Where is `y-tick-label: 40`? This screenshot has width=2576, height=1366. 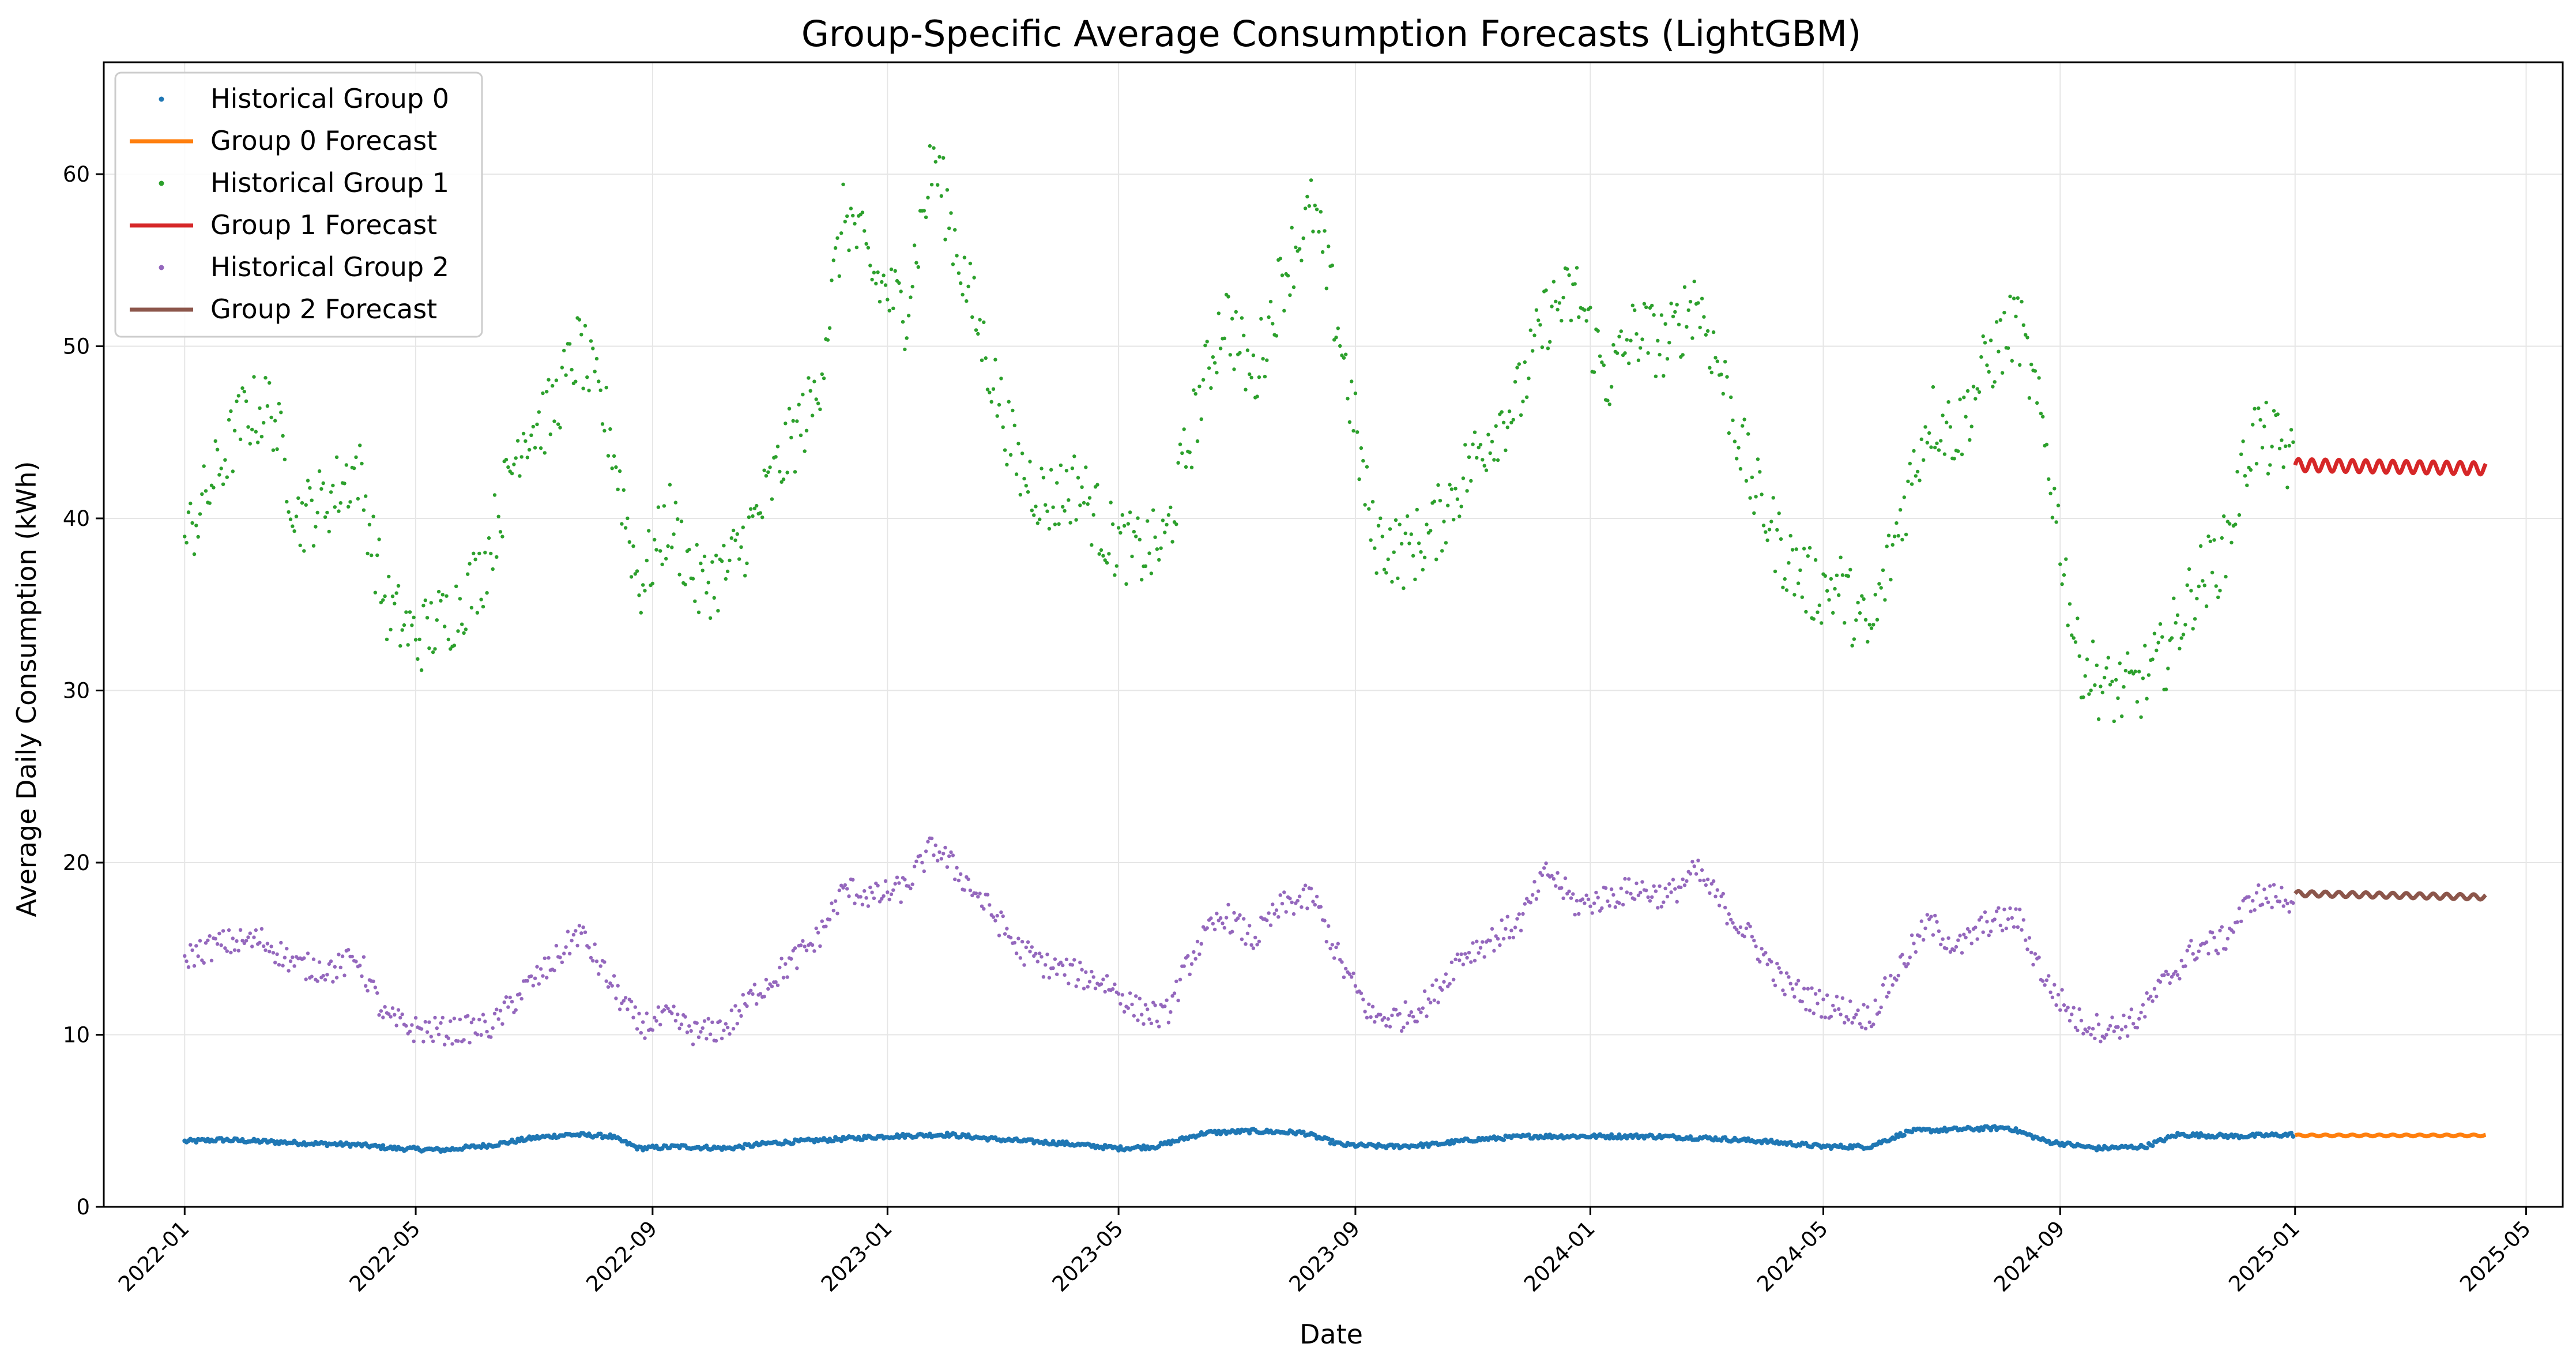 y-tick-label: 40 is located at coordinates (76, 518).